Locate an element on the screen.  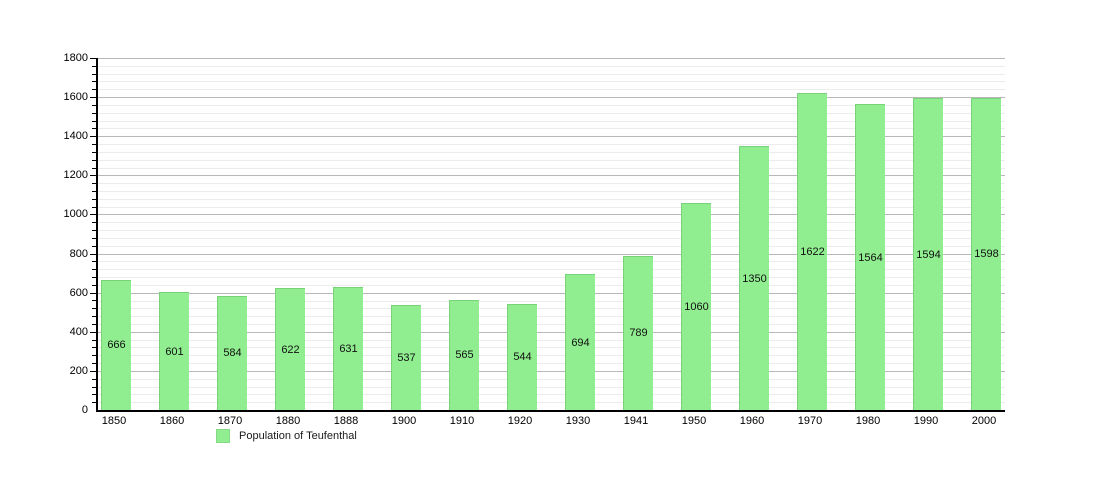
bar-value-label: 601 is located at coordinates (174, 351).